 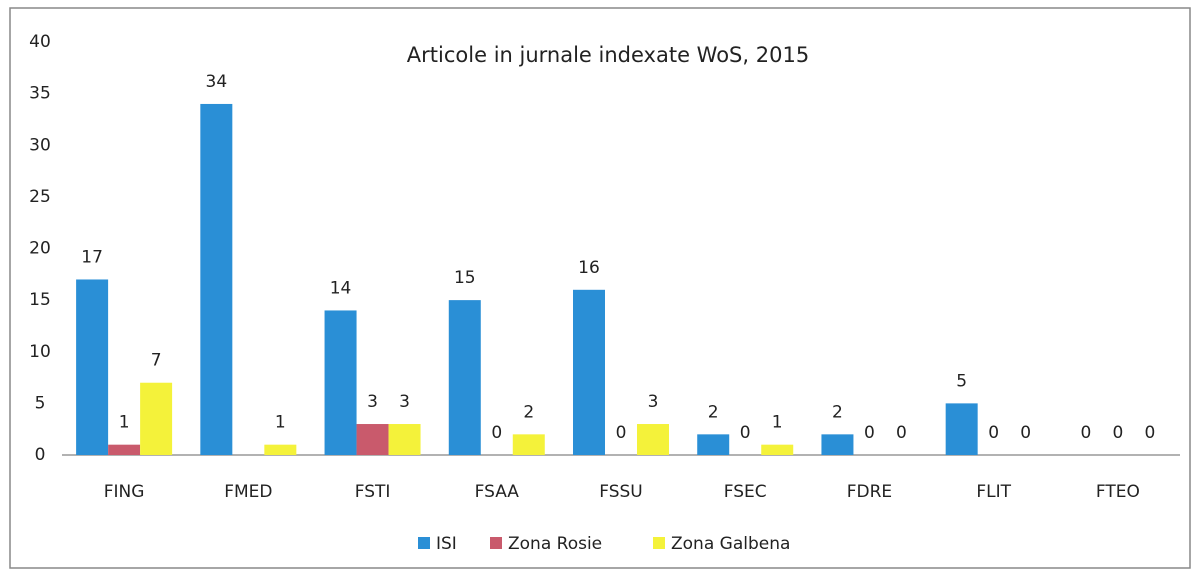 I want to click on y-tick-label: 40, so click(x=40, y=42).